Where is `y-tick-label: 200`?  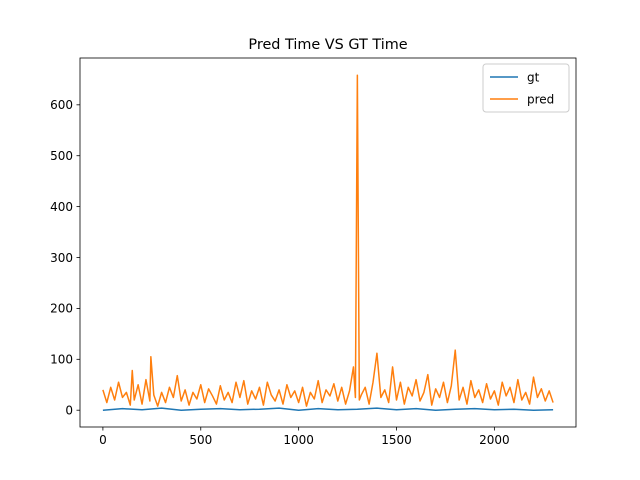
y-tick-label: 200 is located at coordinates (61, 309).